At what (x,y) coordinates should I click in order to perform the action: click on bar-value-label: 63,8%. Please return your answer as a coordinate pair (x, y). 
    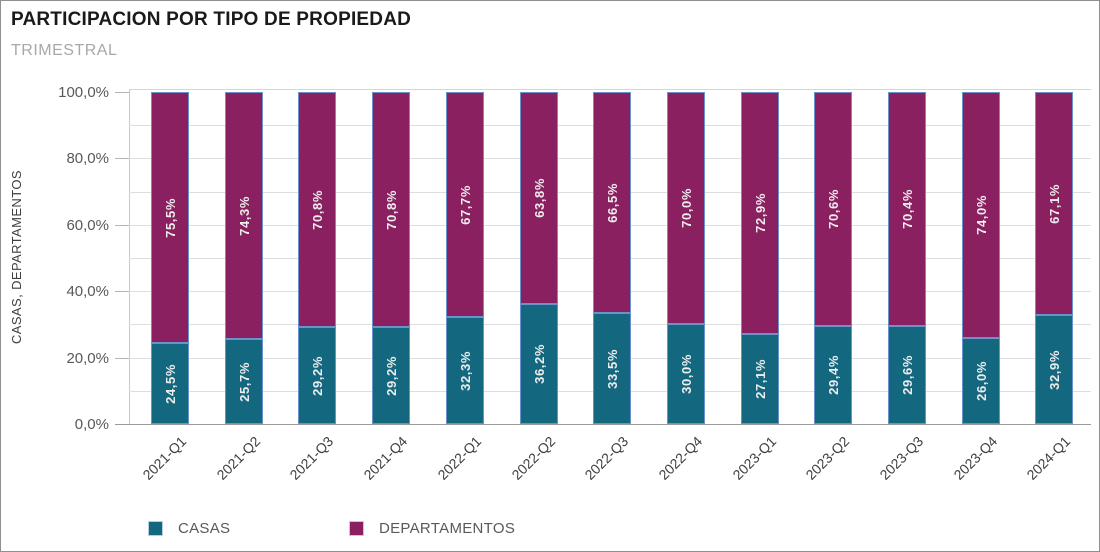
    Looking at the image, I should click on (539, 198).